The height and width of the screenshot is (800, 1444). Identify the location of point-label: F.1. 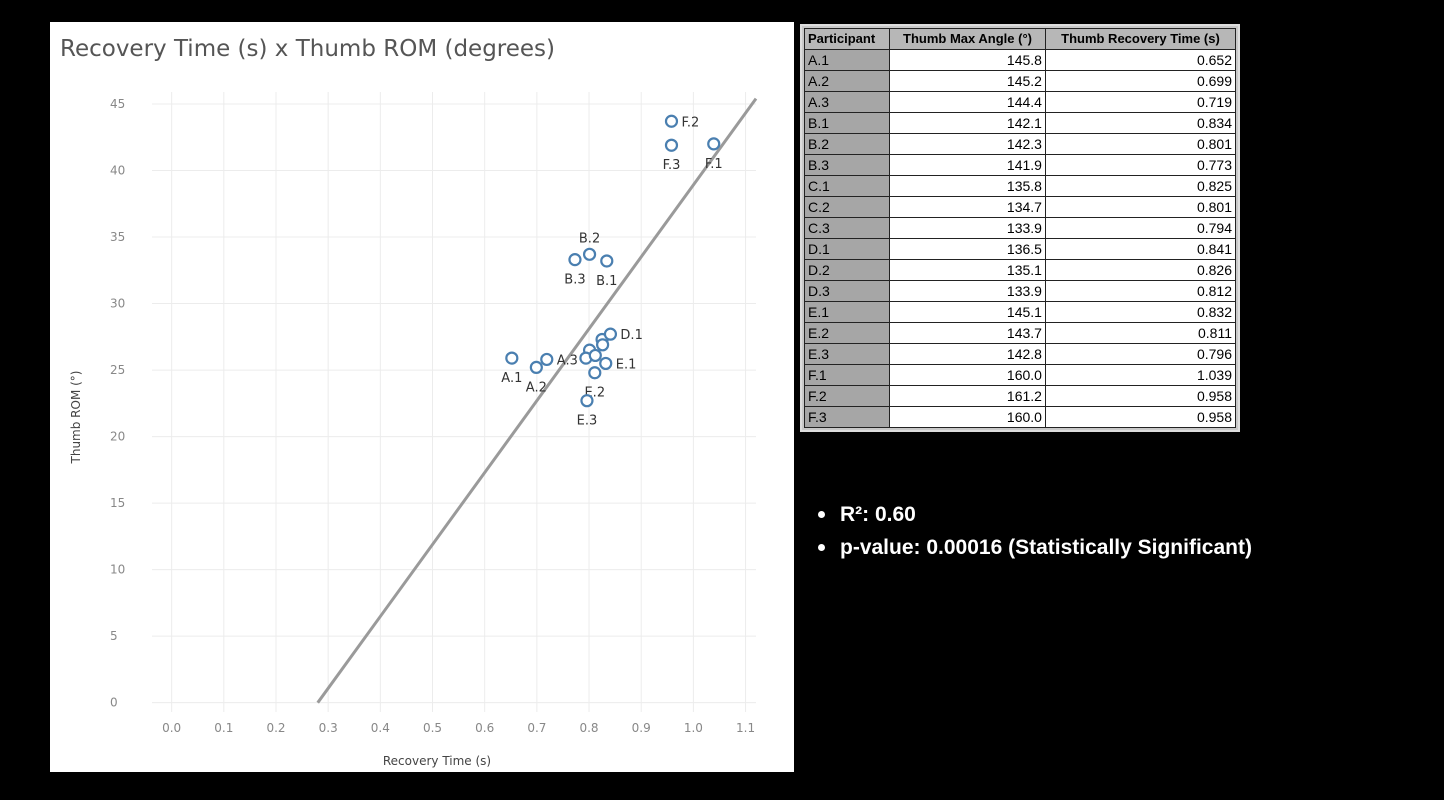
(714, 164).